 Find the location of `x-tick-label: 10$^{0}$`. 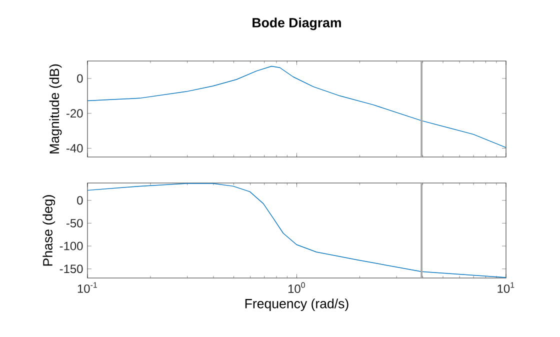

x-tick-label: 10$^{0}$ is located at coordinates (296, 288).